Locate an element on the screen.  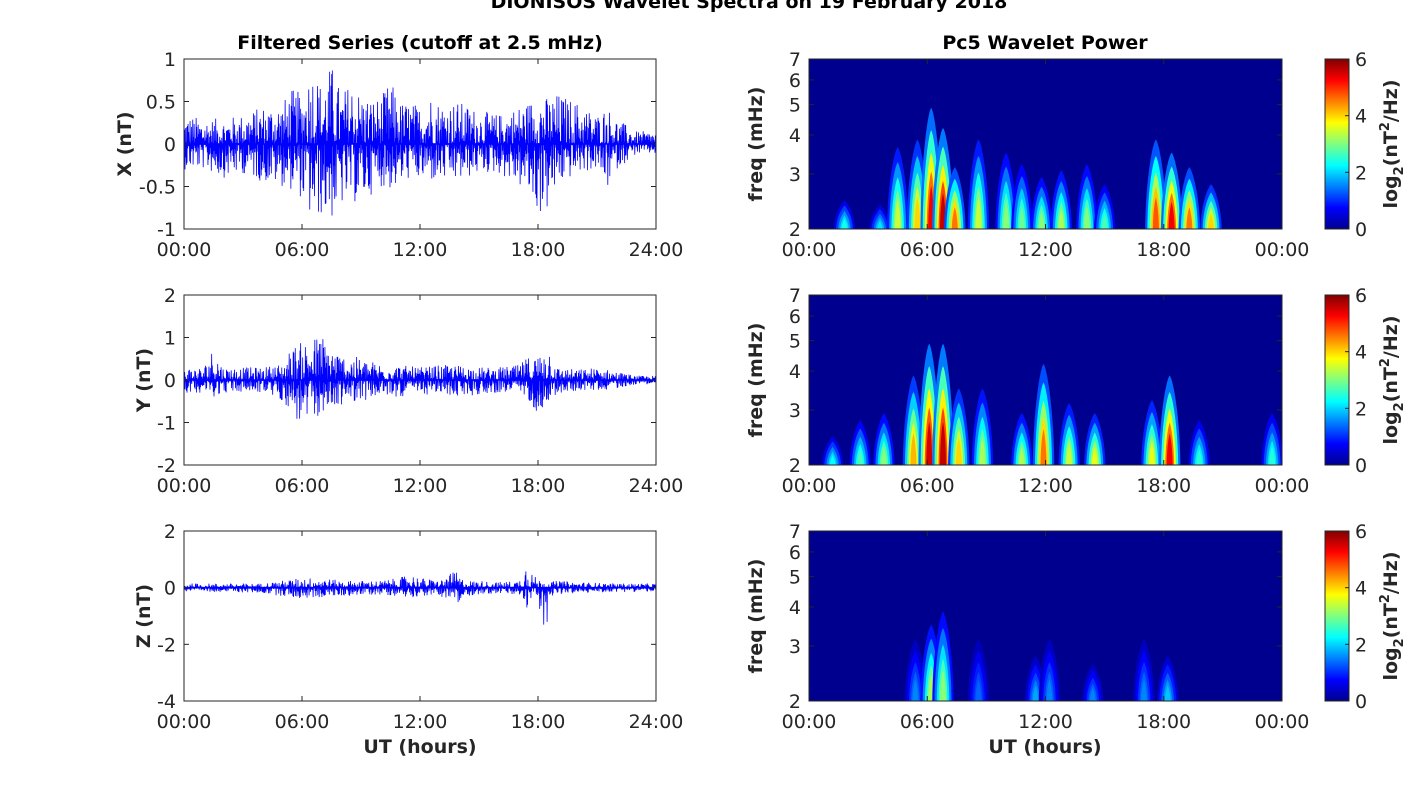
time-series-z-panel: Z (nT) UT (hours) is located at coordinates (395, 644).